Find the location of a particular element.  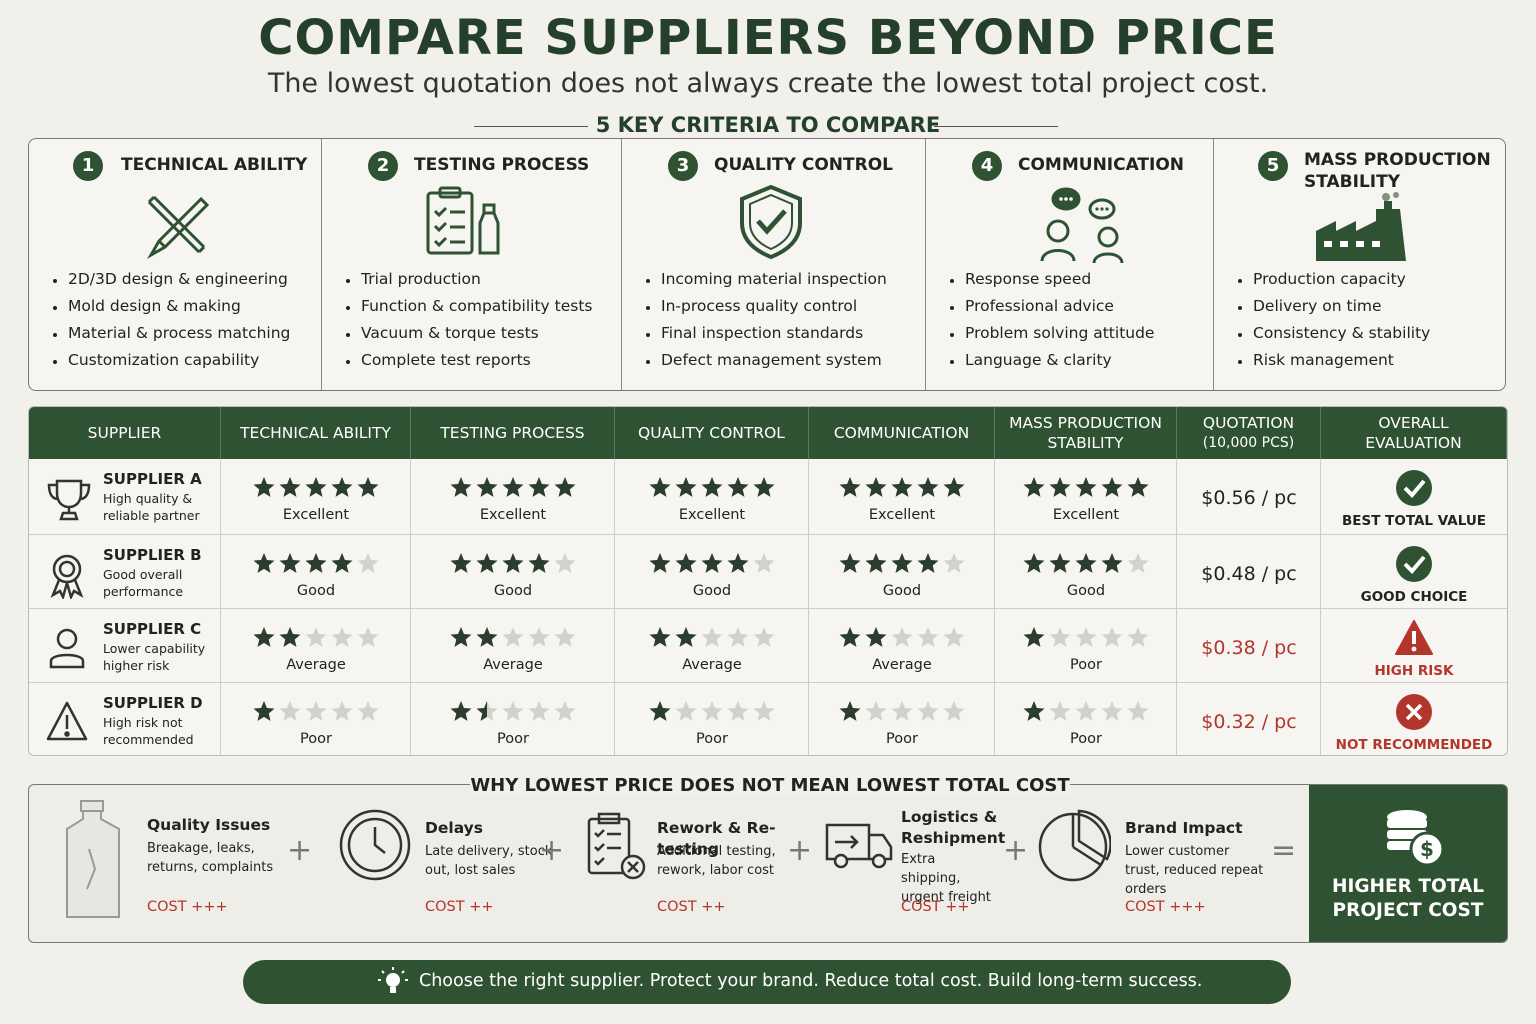

coins-icon: $ is located at coordinates (1416, 838).